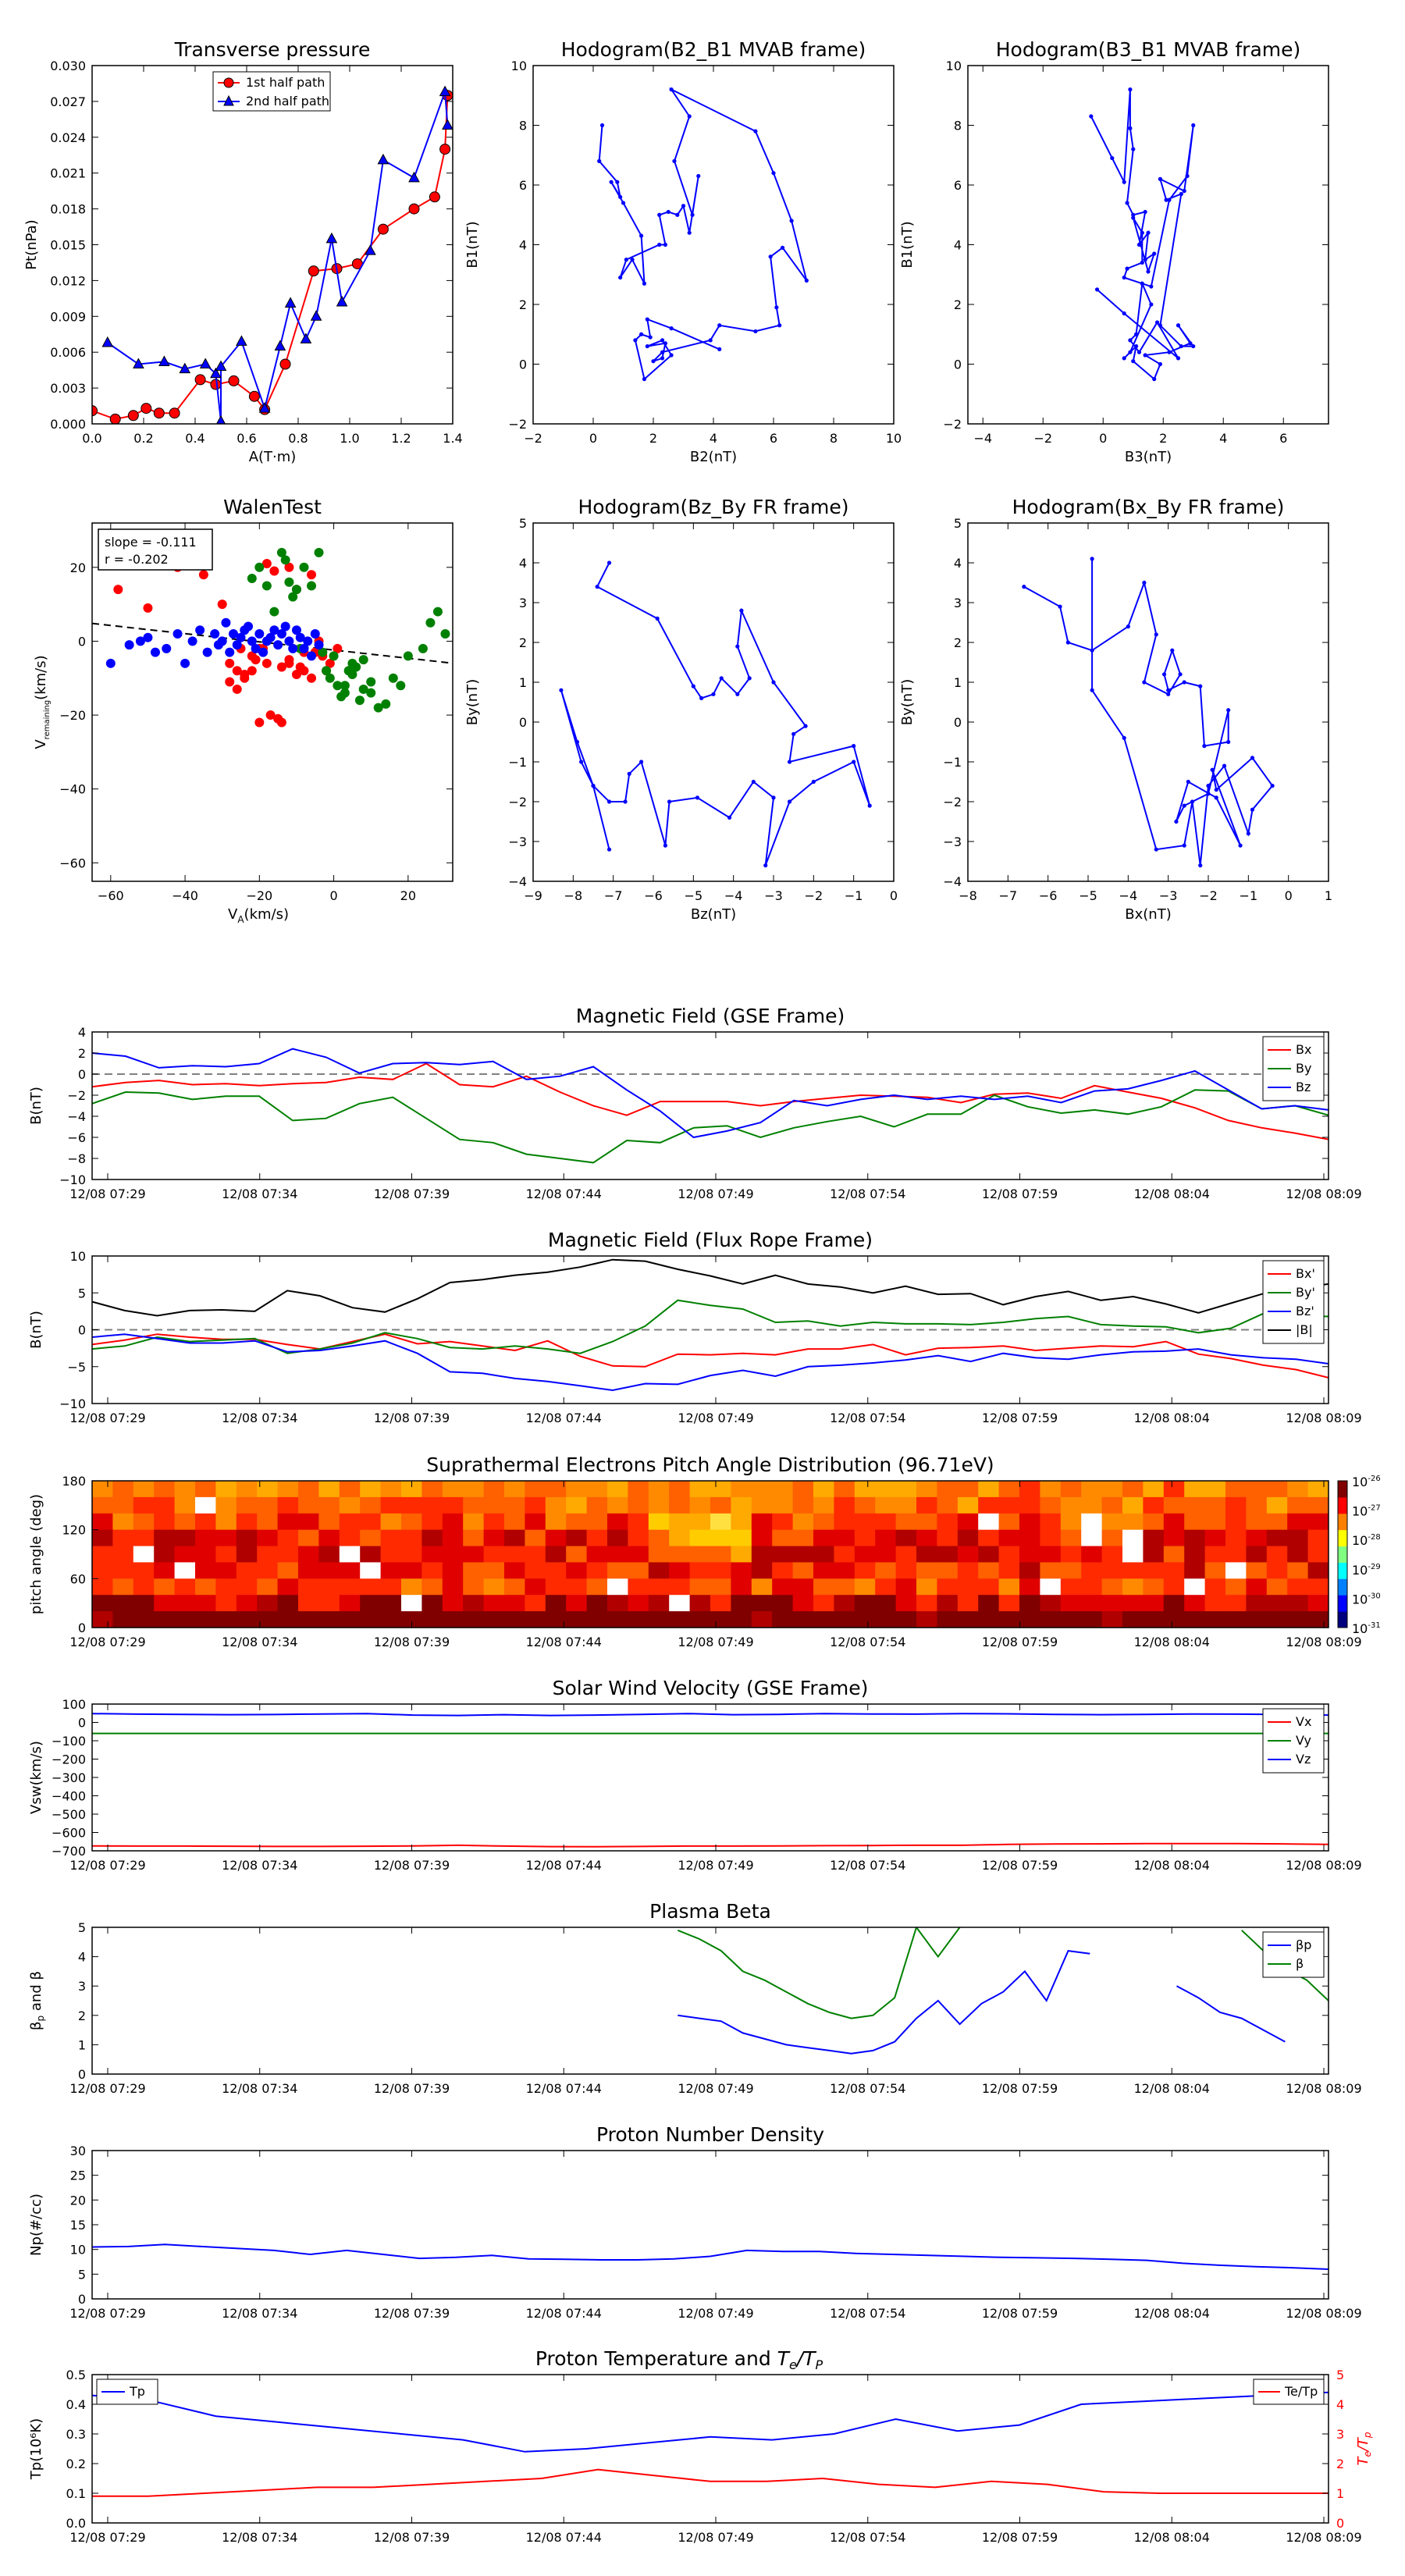 This screenshot has height=2576, width=1405. Describe the element at coordinates (1374, 1479) in the screenshot. I see `colorbar-exp: -26` at that location.